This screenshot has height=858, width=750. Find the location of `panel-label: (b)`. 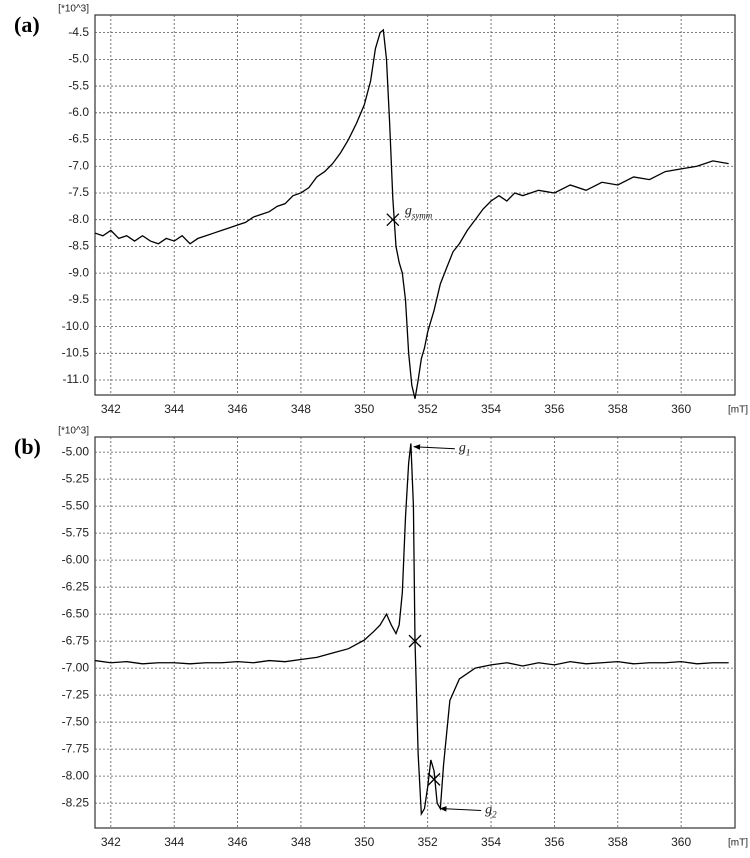

panel-label: (b) is located at coordinates (27, 446).